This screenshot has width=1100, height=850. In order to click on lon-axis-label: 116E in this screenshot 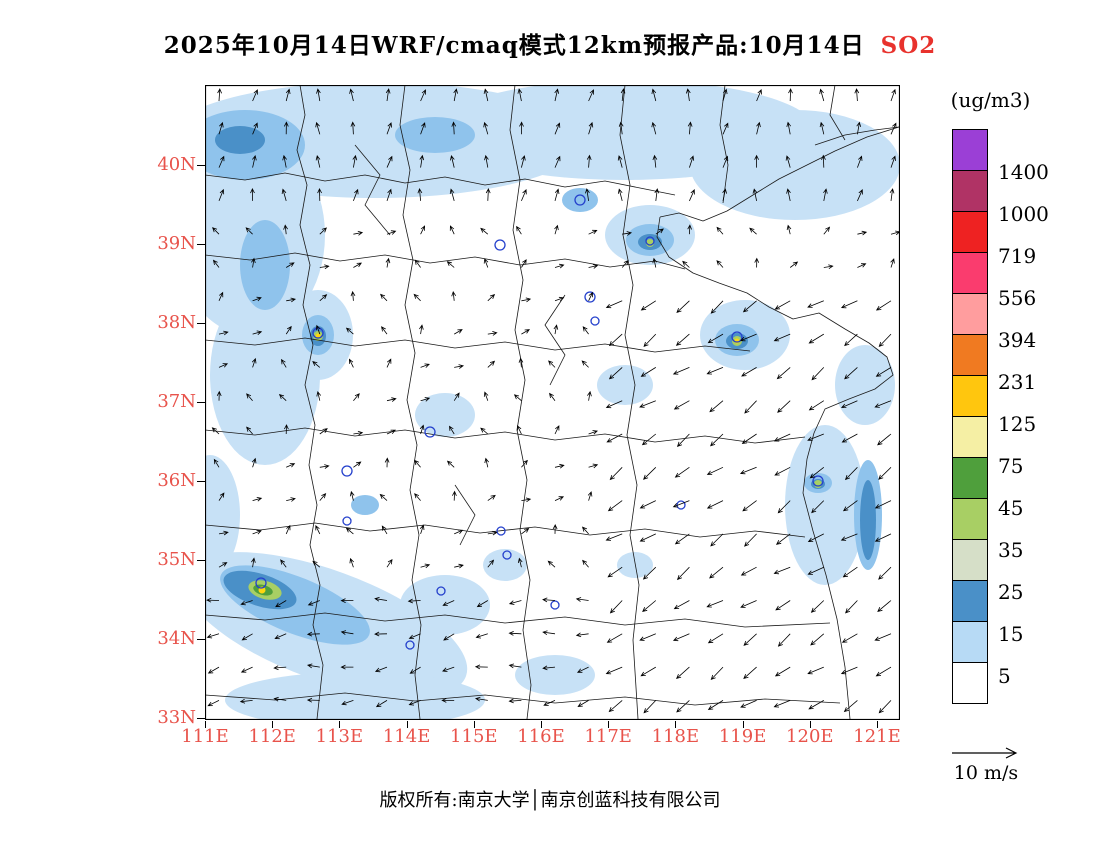, I will do `click(541, 736)`.